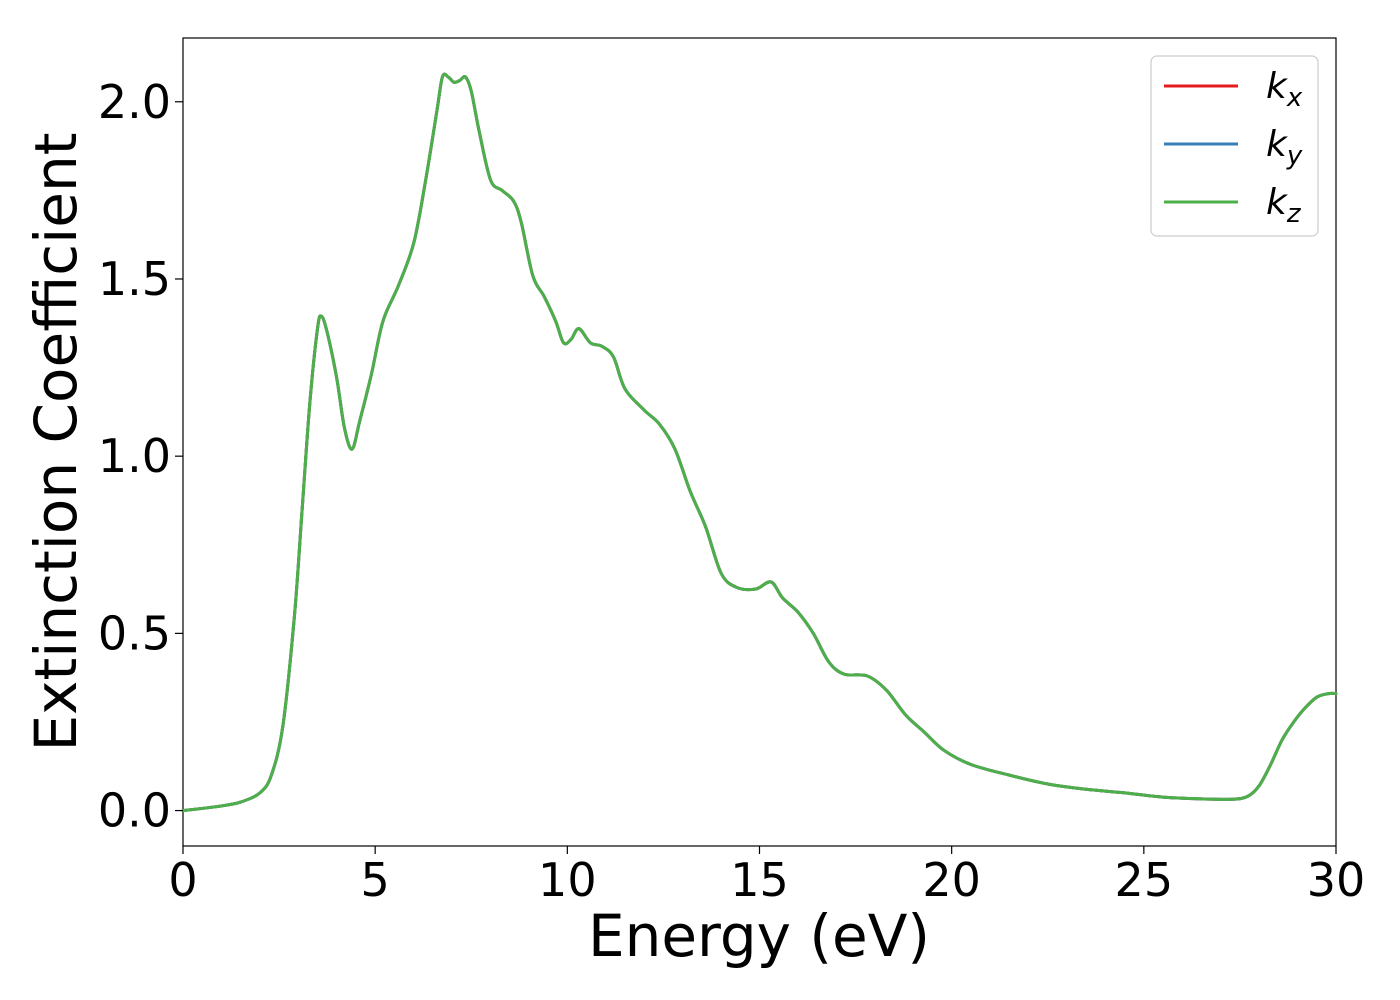  What do you see at coordinates (134, 102) in the screenshot?
I see `y-tick-label: 2.0` at bounding box center [134, 102].